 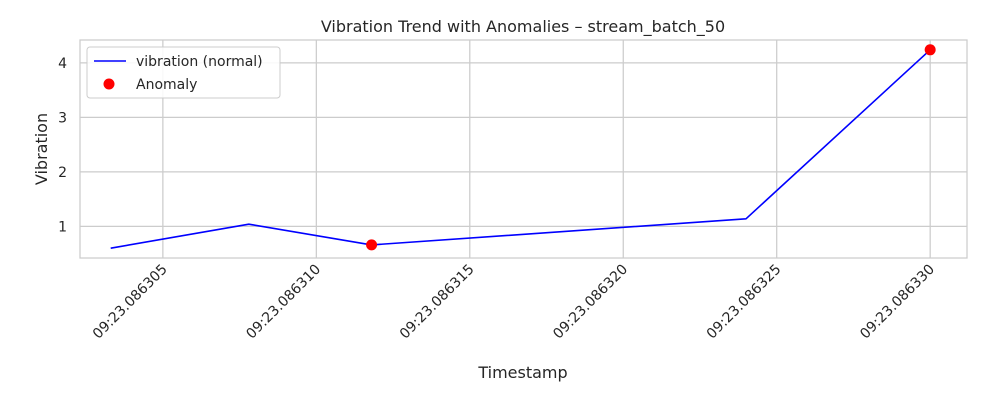 What do you see at coordinates (130, 302) in the screenshot?
I see `x-tick-label: 09:23.086305` at bounding box center [130, 302].